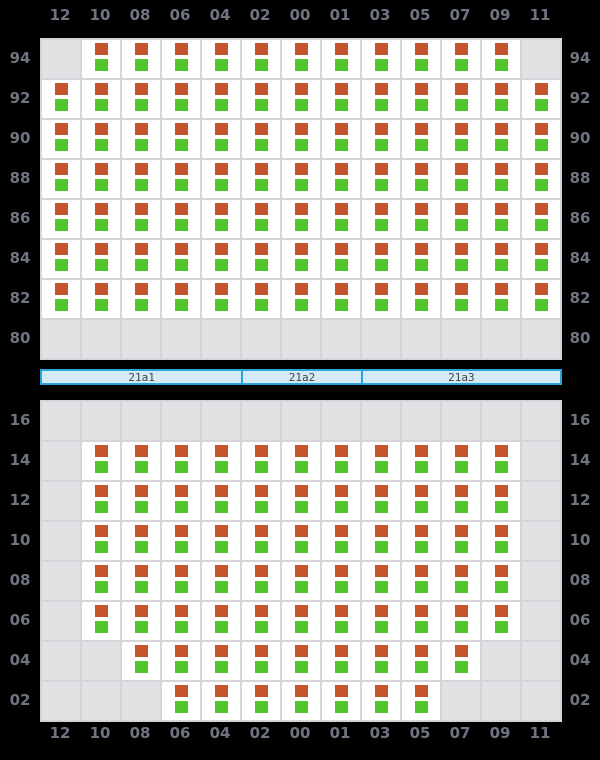 The width and height of the screenshot is (600, 760). What do you see at coordinates (460, 377) in the screenshot?
I see `sector-segment: 21a3` at bounding box center [460, 377].